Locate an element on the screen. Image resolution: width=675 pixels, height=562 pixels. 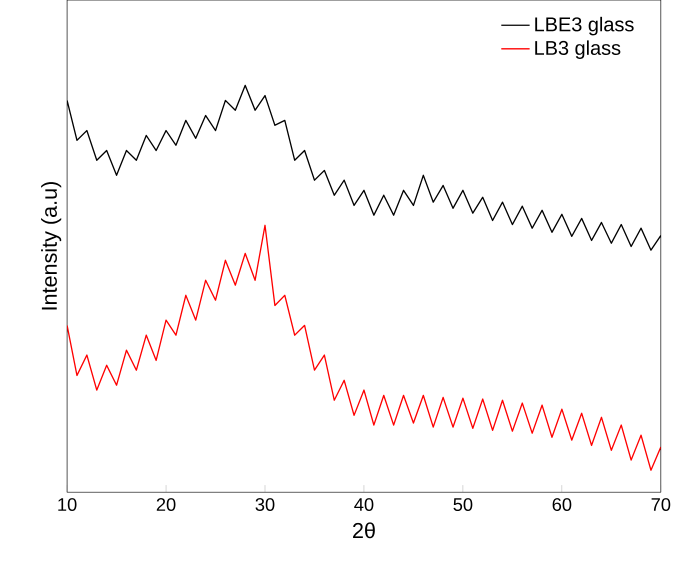
x-axis-title: 2θ is located at coordinates (364, 530).